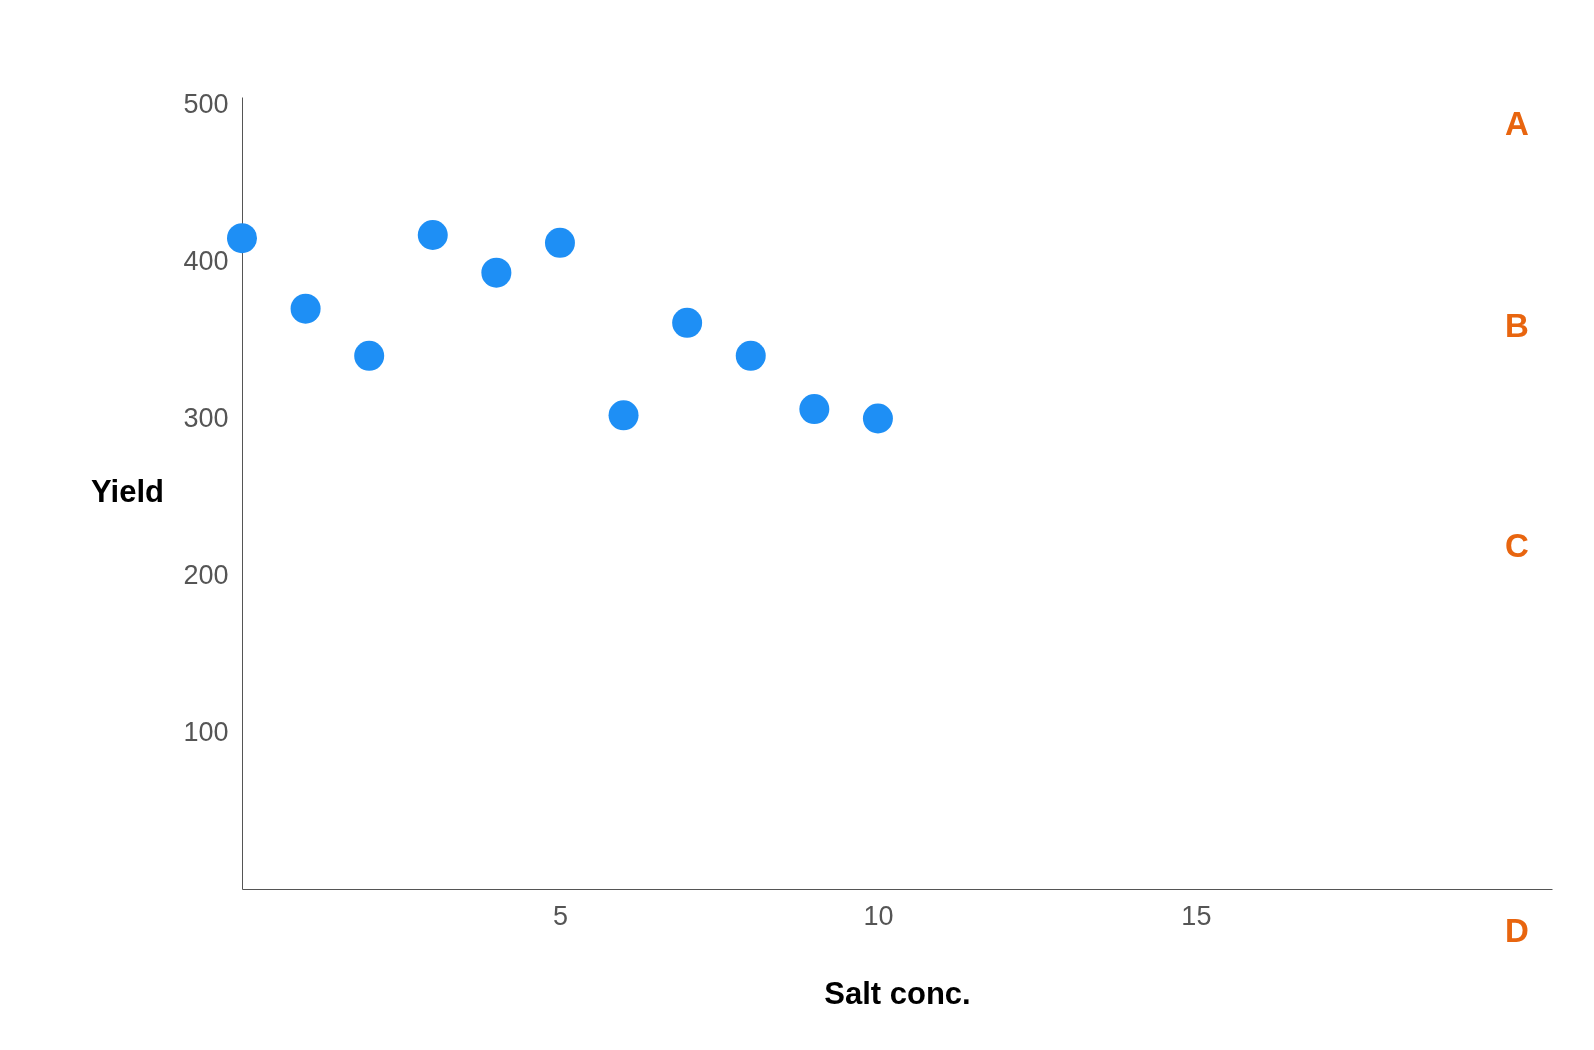  What do you see at coordinates (897, 993) in the screenshot?
I see `x-axis-title: Salt conc.` at bounding box center [897, 993].